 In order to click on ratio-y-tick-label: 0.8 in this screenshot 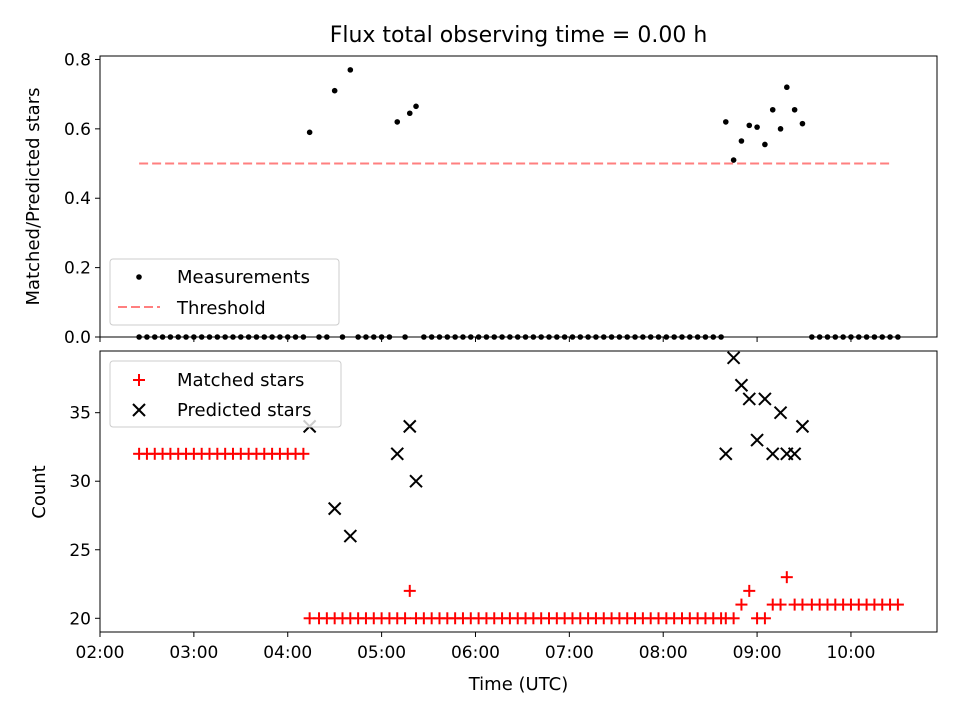, I will do `click(77, 60)`.